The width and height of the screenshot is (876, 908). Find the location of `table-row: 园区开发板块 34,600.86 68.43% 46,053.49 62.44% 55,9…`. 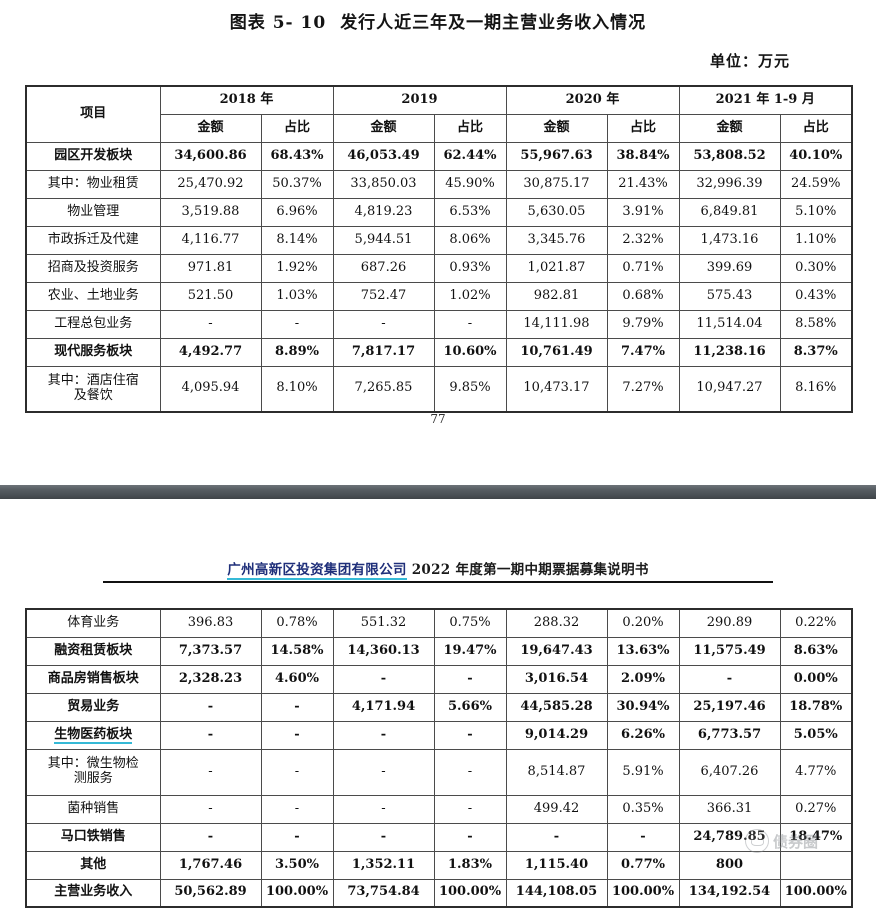

table-row: 园区开发板块 34,600.86 68.43% 46,053.49 62.44% 55,9… is located at coordinates (439, 156).